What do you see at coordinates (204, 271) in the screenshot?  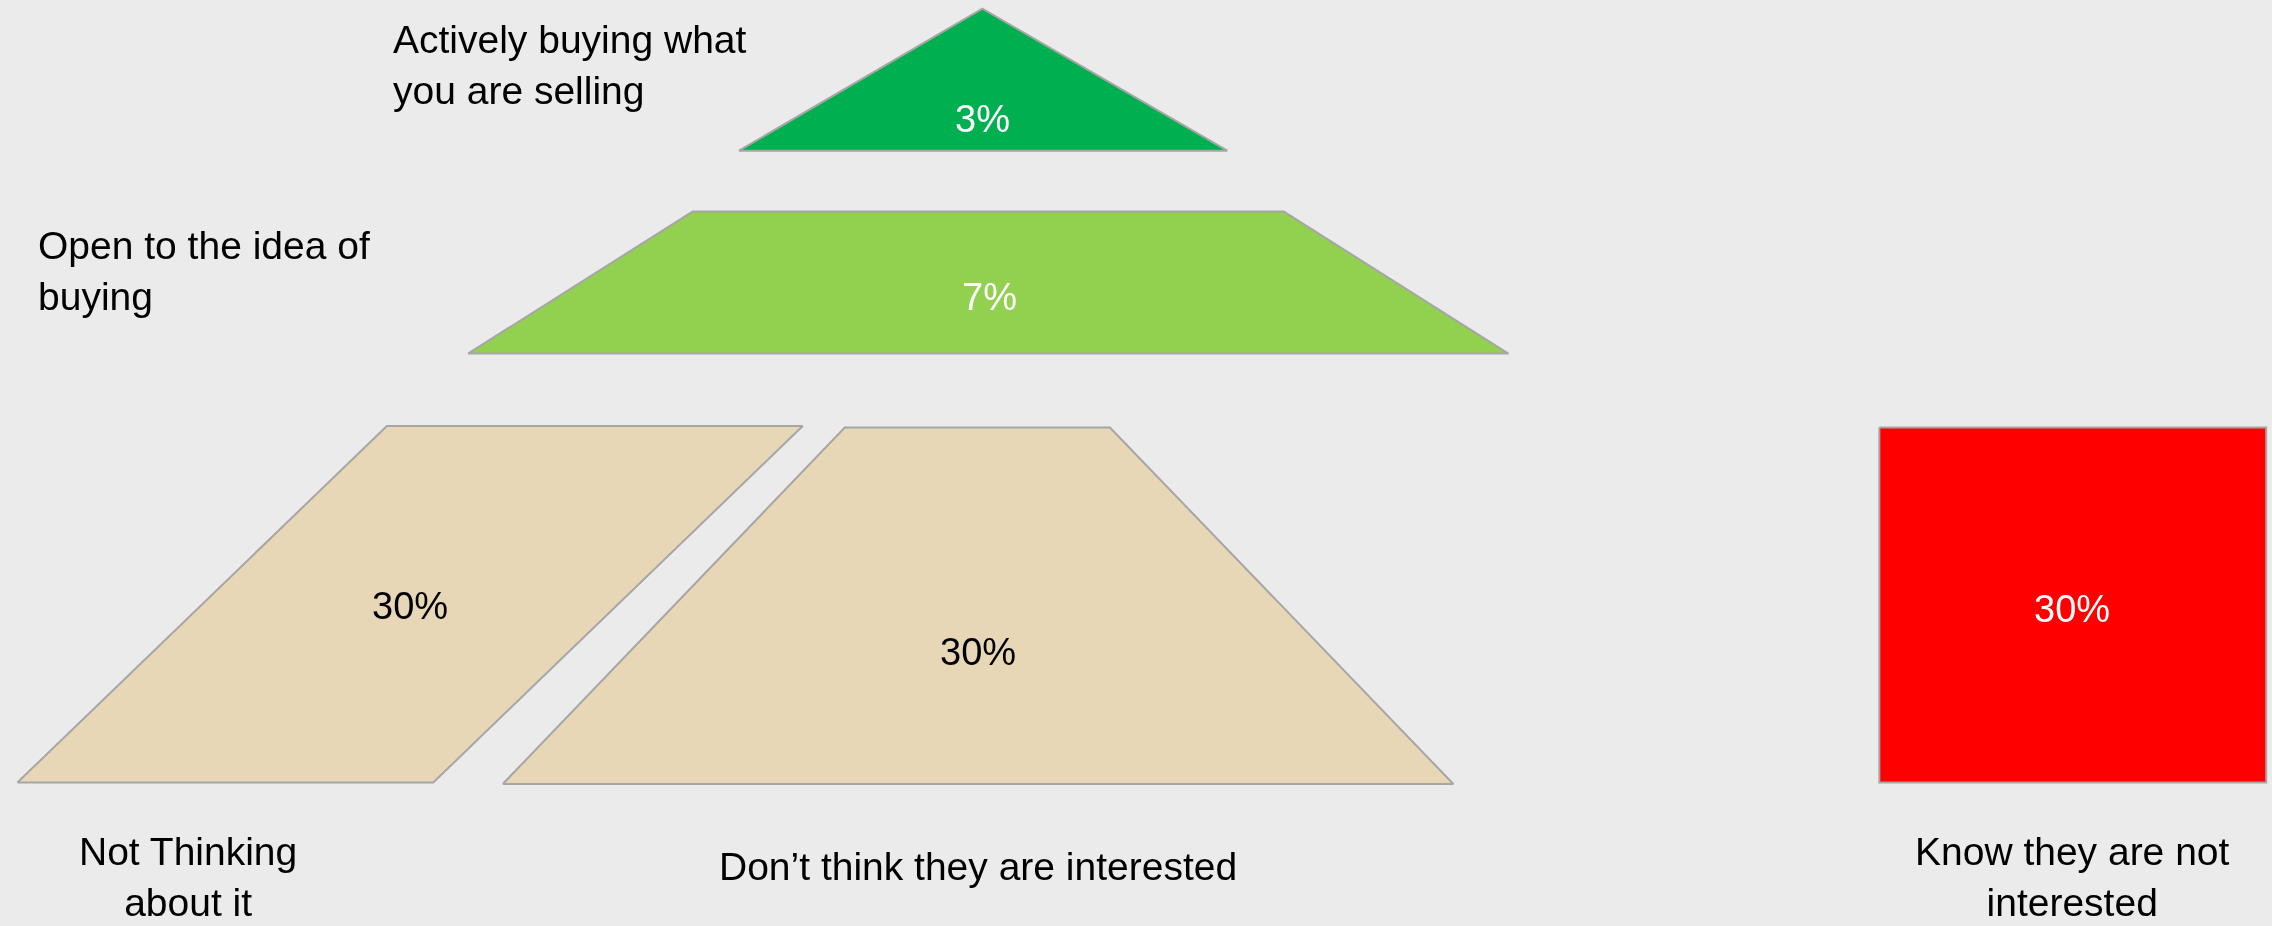 I see `category-label: Open to the idea of buying` at bounding box center [204, 271].